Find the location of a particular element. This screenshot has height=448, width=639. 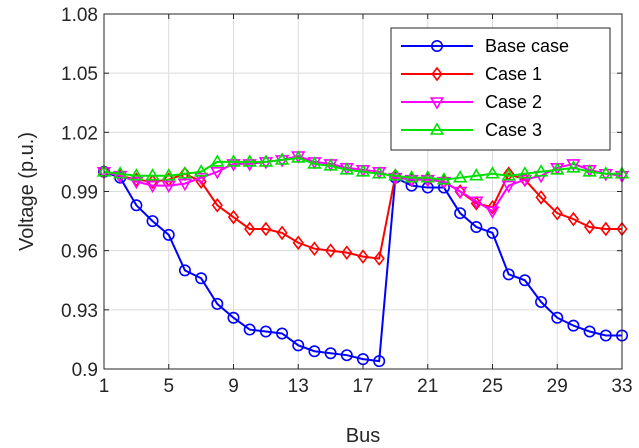

legend-label: Case 3 is located at coordinates (513, 130).